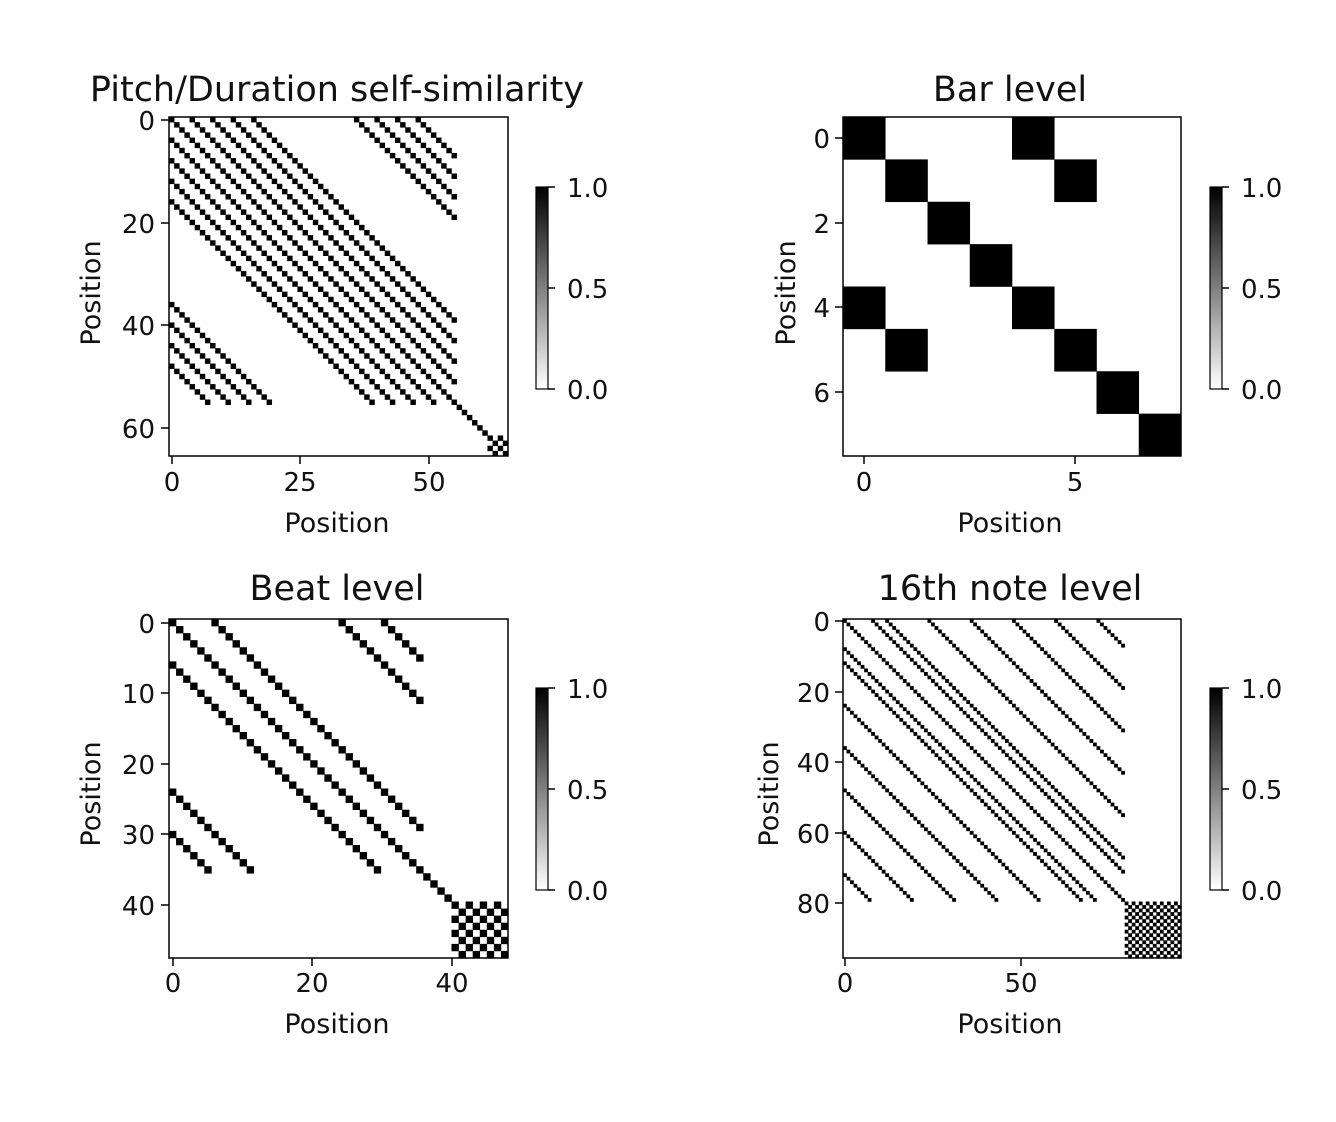  Describe the element at coordinates (821, 309) in the screenshot. I see `y-tick-label: 4` at that location.